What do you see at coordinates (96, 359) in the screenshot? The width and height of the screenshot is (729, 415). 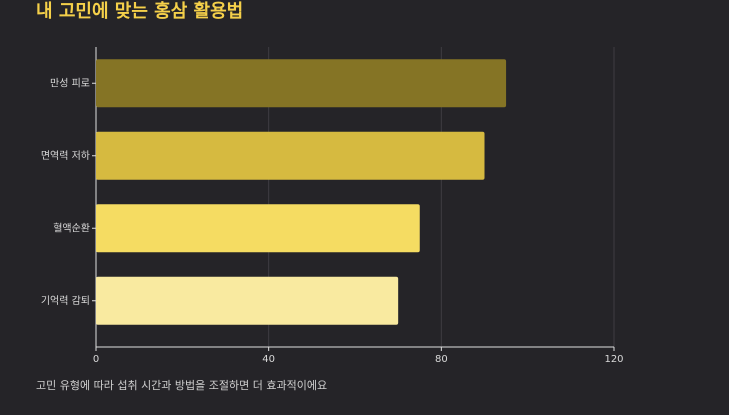 I see `x-tick-label: 0` at bounding box center [96, 359].